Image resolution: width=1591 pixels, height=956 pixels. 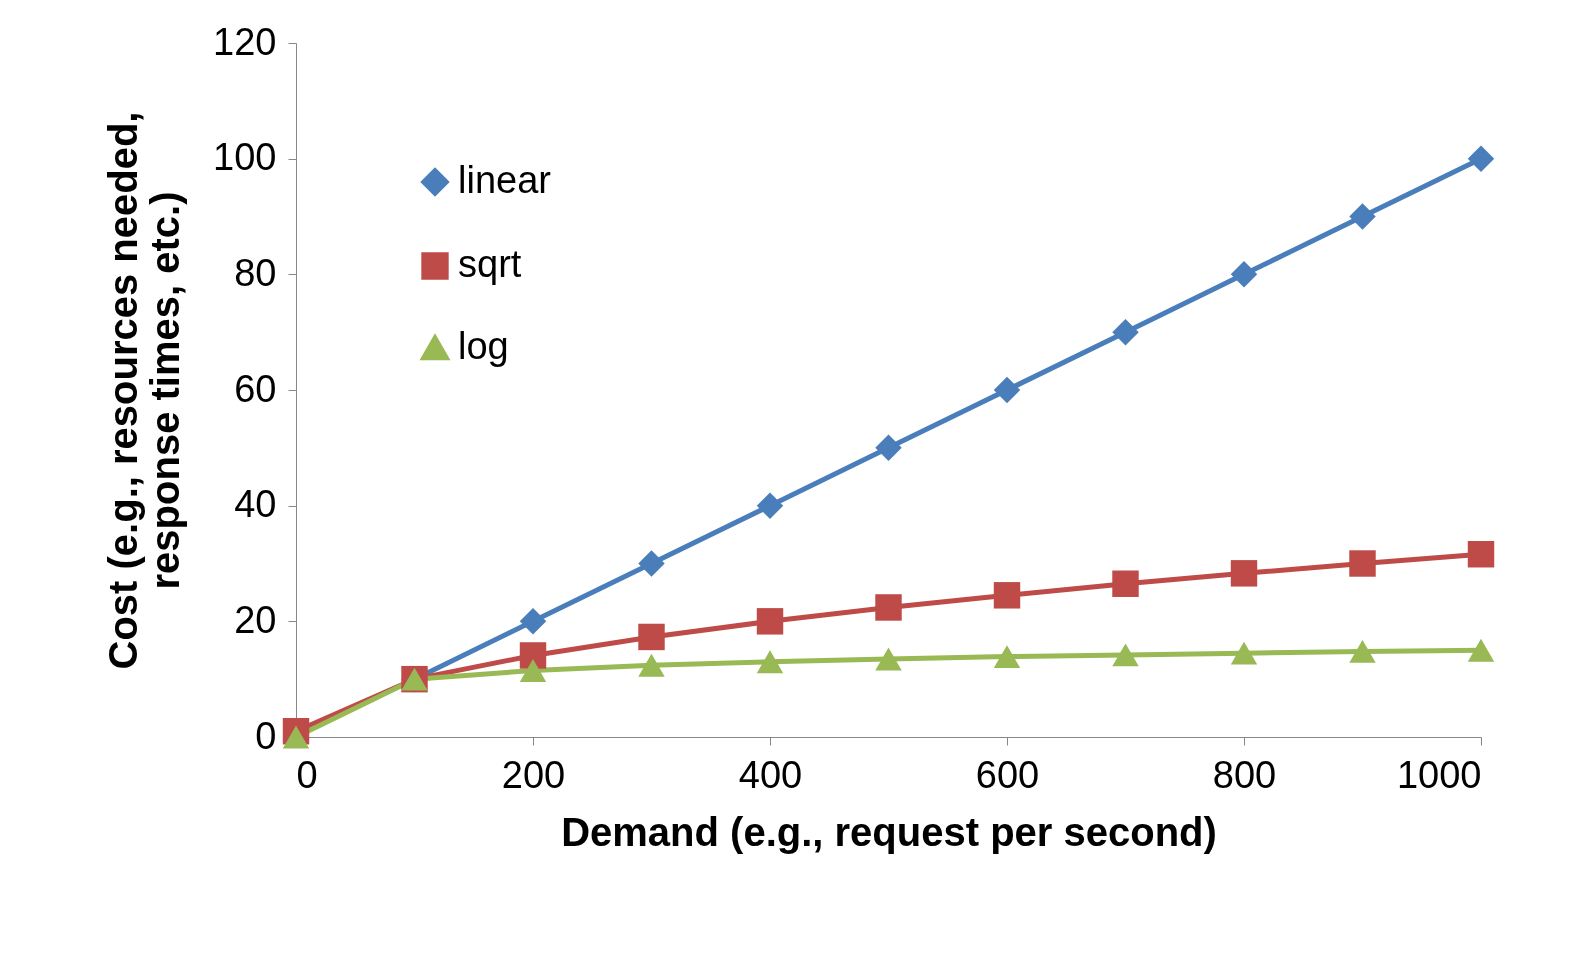 I want to click on y-tick-label: 80, so click(x=255, y=272).